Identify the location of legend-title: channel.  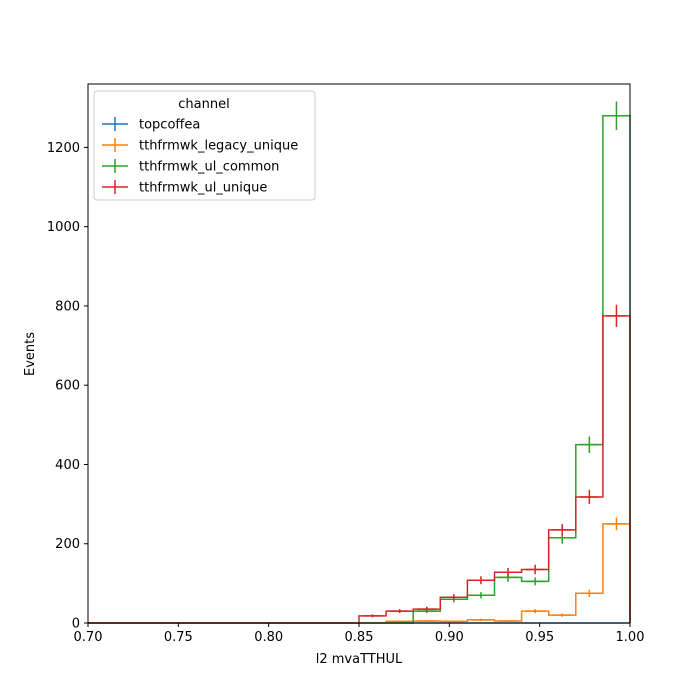
(203, 104).